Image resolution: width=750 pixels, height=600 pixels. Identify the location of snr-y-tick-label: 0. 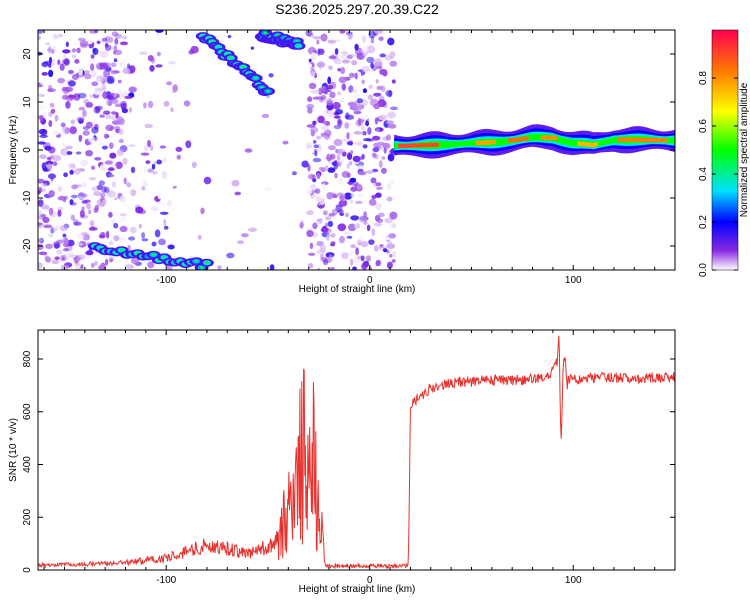
(27, 570).